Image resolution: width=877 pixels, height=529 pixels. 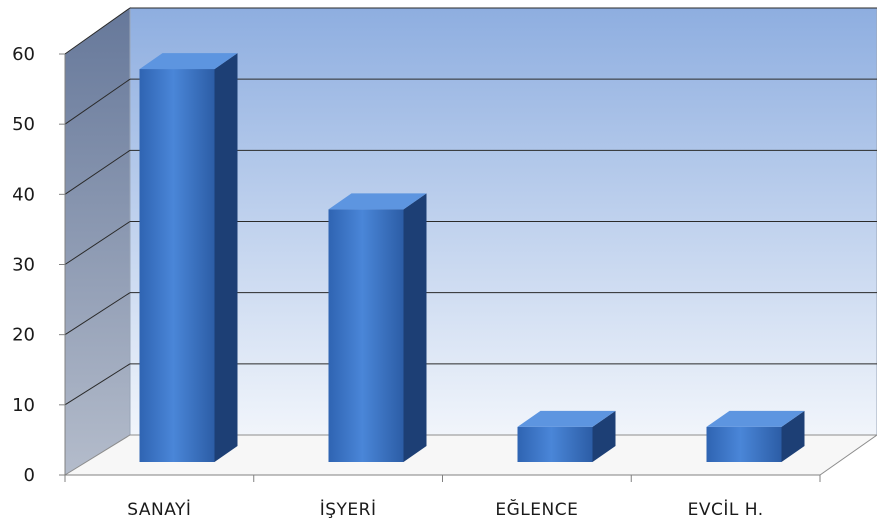 What do you see at coordinates (536, 509) in the screenshot?
I see `x-tick-label: EĞLENCE` at bounding box center [536, 509].